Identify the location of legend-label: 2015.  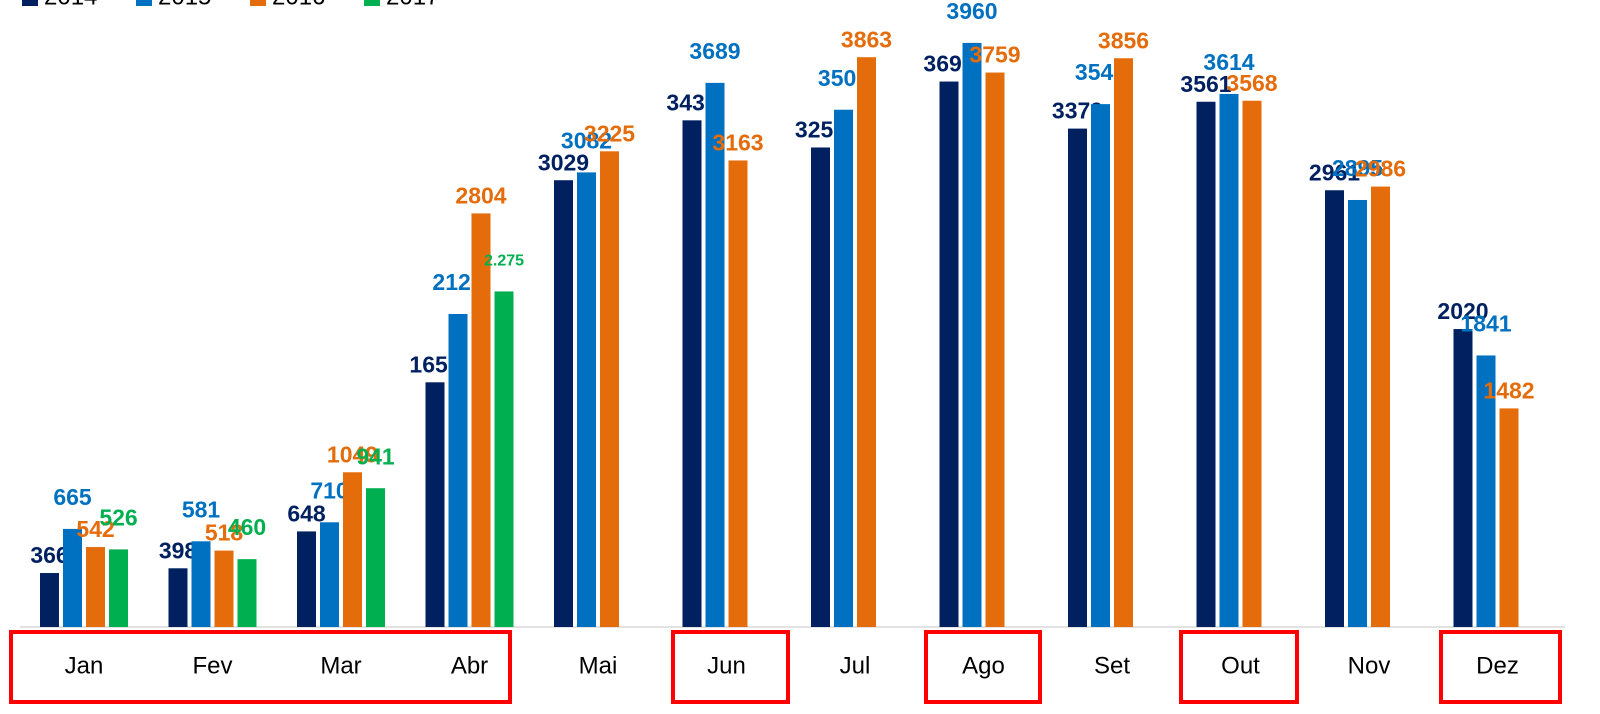
(184, 5).